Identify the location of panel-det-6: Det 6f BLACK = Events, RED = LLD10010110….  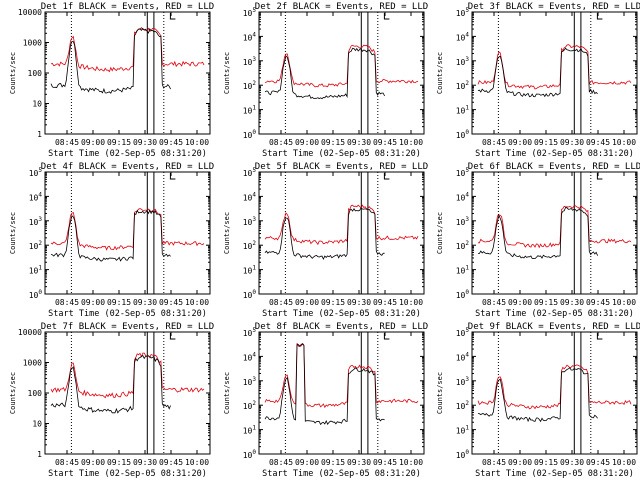
(538, 240).